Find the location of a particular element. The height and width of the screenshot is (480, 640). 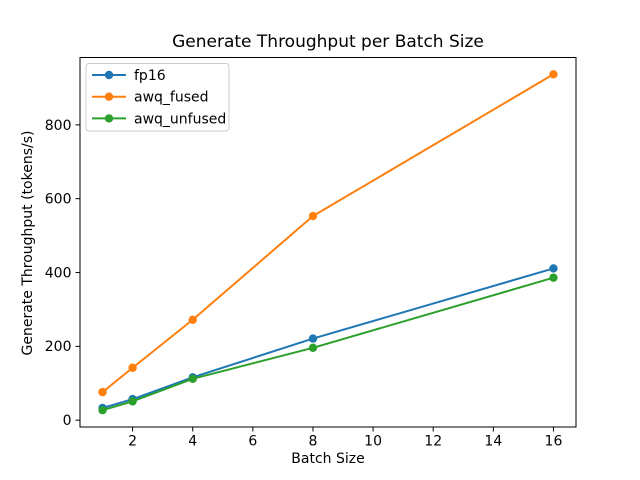

x-tick-label: 4 is located at coordinates (192, 442).